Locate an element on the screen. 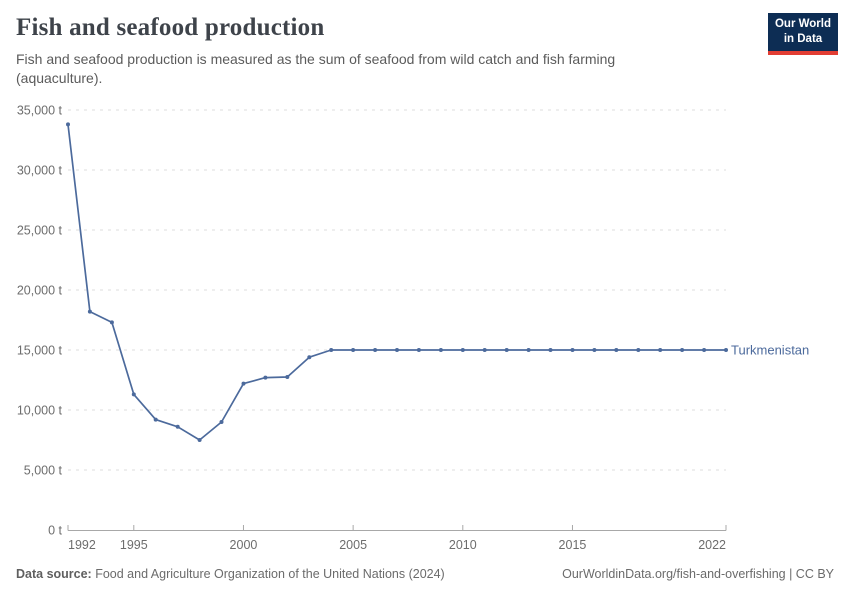 Image resolution: width=850 pixels, height=600 pixels. x-tick-label: 1992 is located at coordinates (82, 545).